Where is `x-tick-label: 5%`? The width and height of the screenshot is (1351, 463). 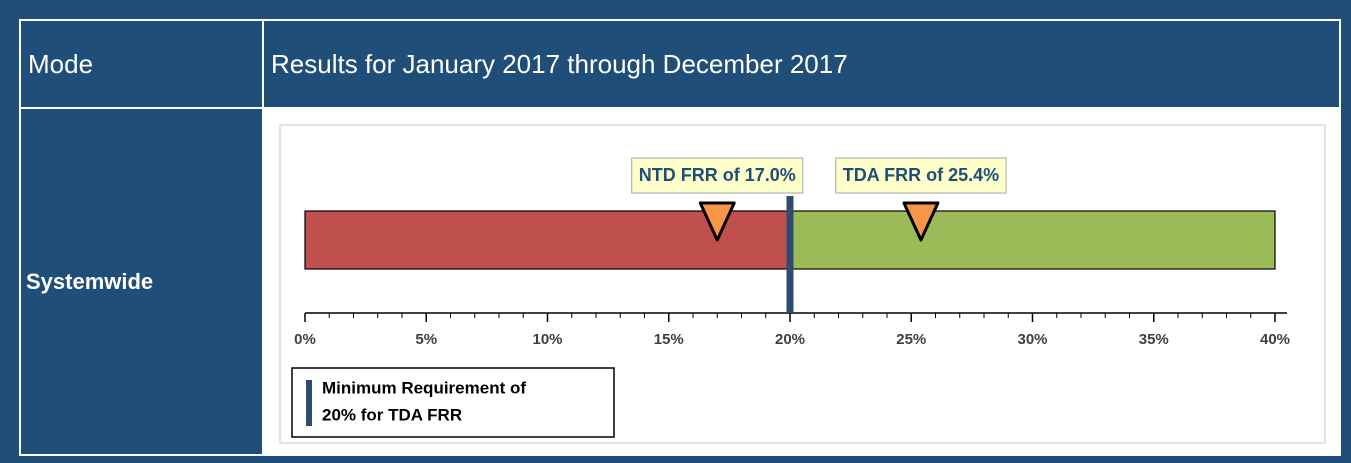
x-tick-label: 5% is located at coordinates (426, 339).